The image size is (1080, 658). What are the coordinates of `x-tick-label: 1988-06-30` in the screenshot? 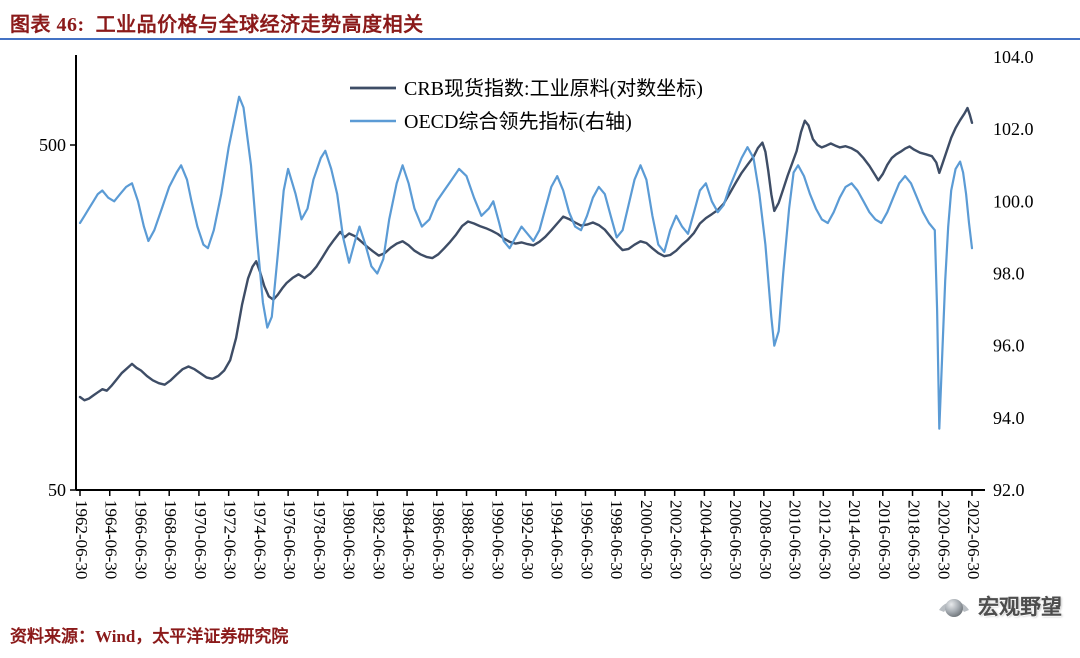 It's located at (468, 539).